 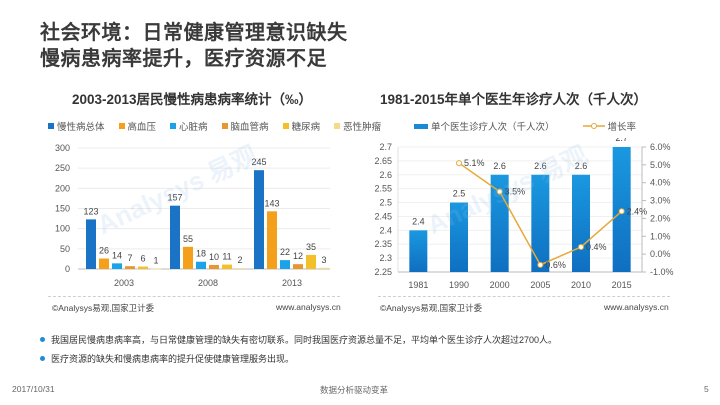 I want to click on y-left-tick-label: 2.35, so click(x=383, y=244).